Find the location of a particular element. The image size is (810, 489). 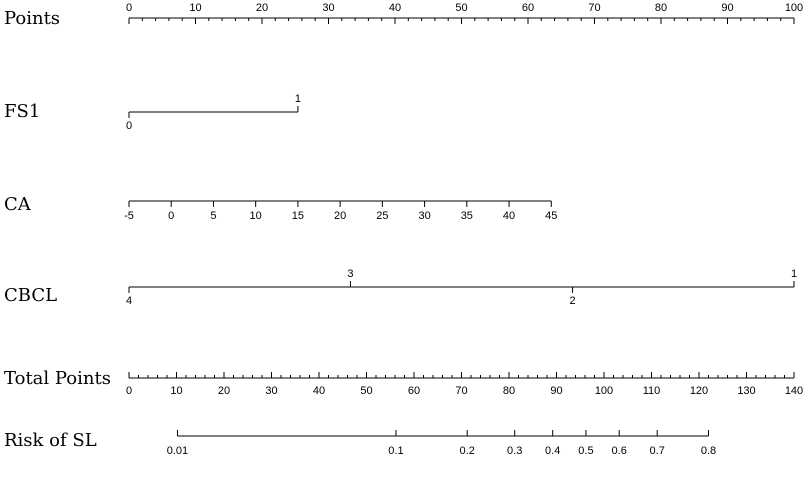

row-label-fs1: FS1 is located at coordinates (22, 111).